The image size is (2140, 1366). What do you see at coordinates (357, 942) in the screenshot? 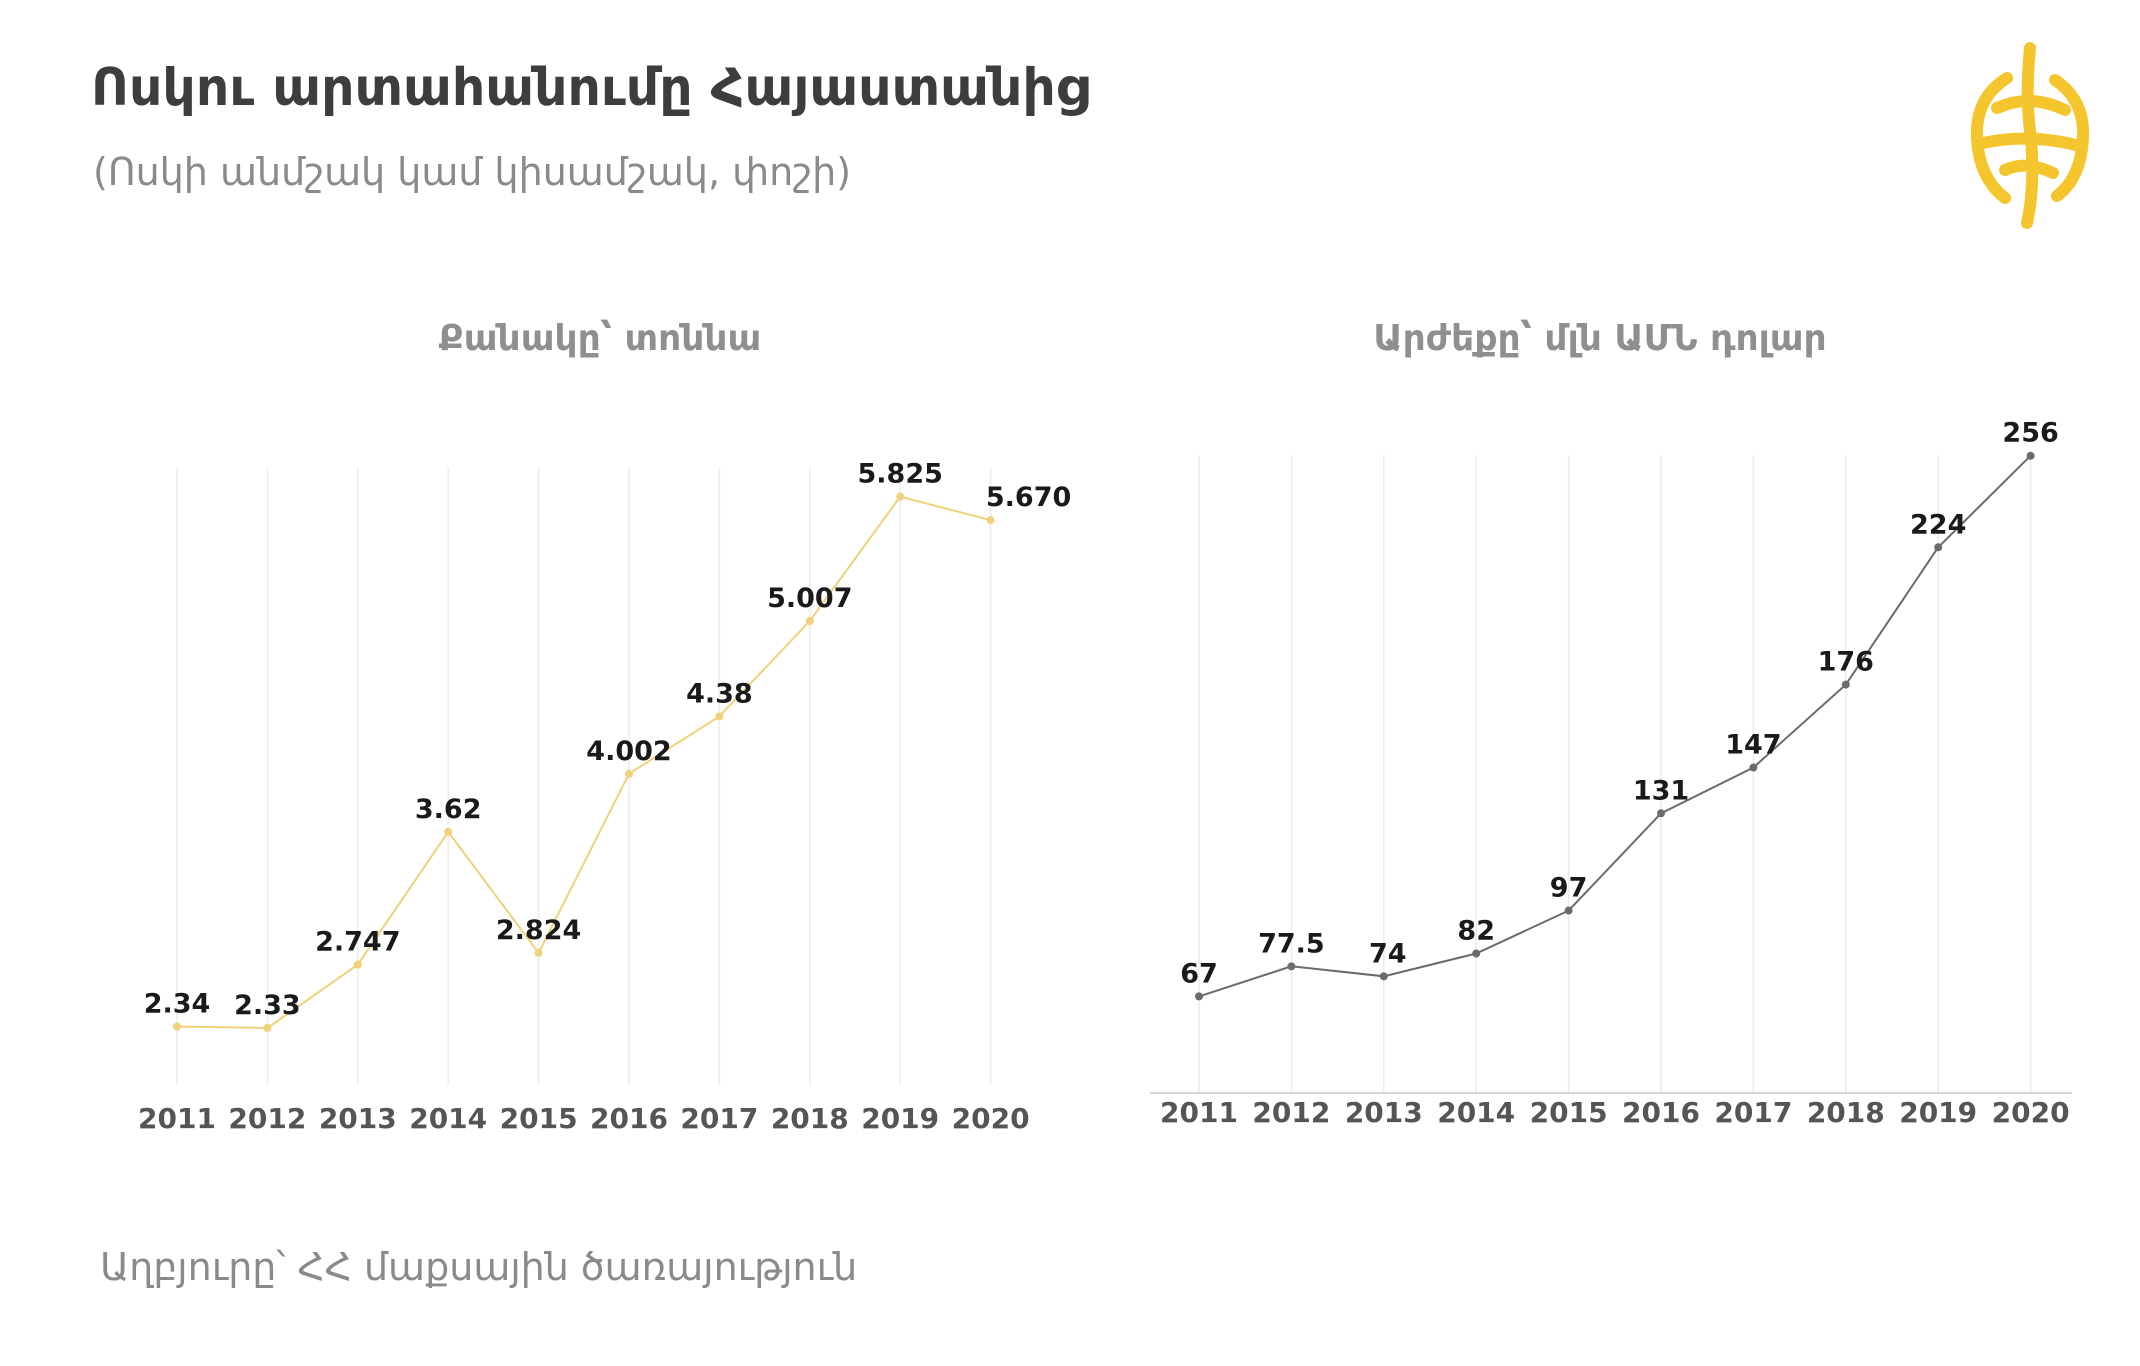
I see `data-label-2013: 2.747` at bounding box center [357, 942].